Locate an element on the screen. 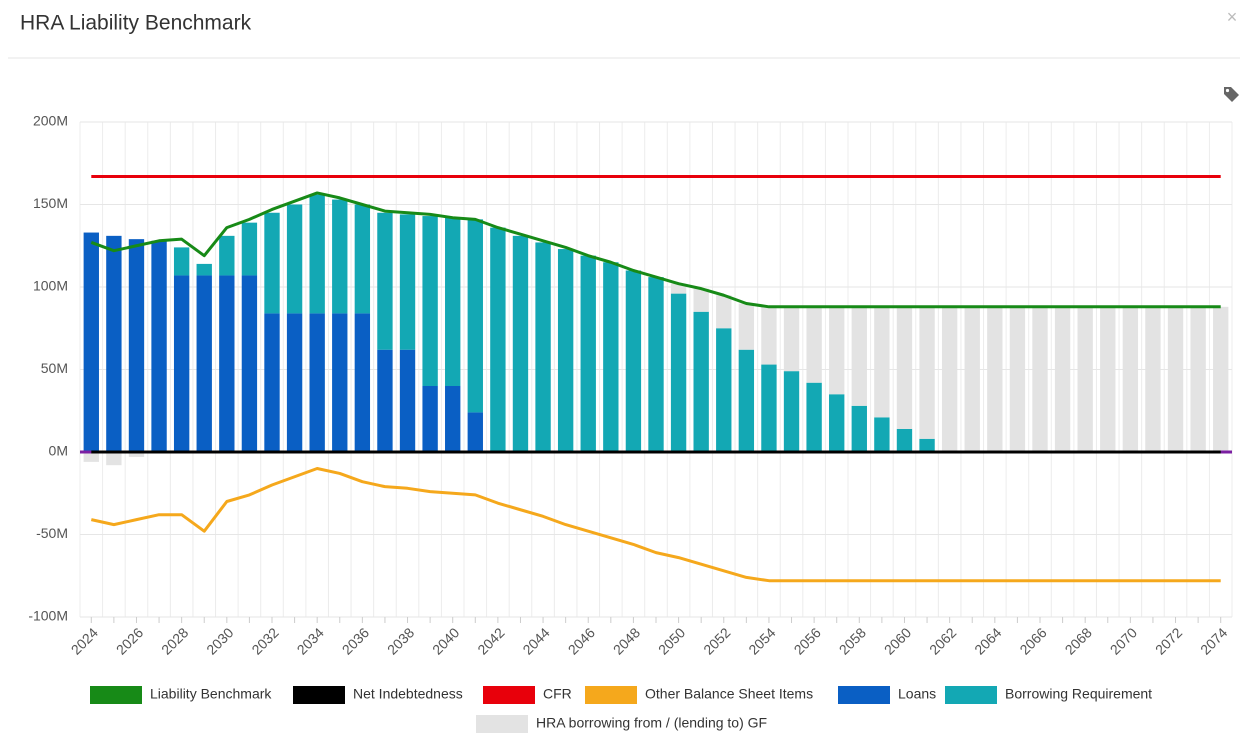  x-tick-label: 2026 is located at coordinates (129, 640).